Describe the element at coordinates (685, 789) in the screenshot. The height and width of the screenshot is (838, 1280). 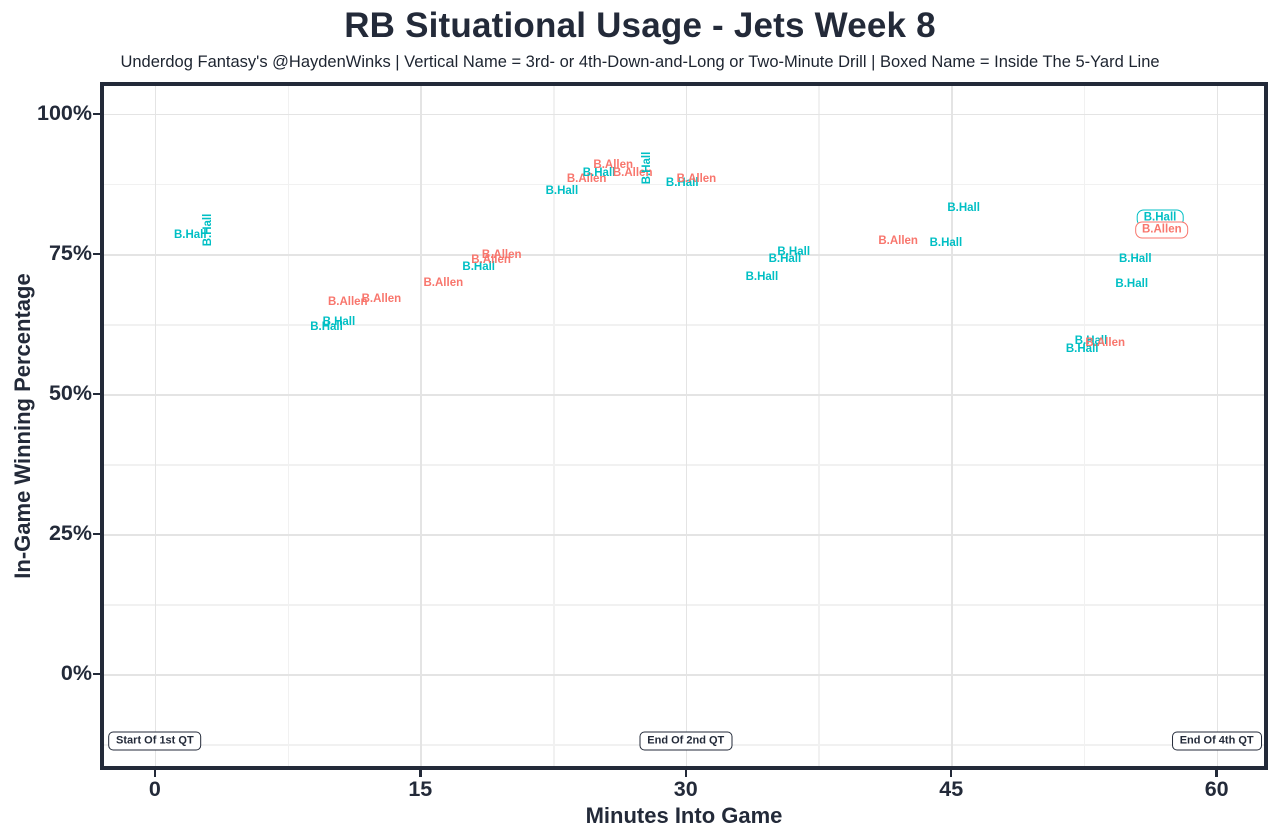
I see `x-tick-label: 30` at that location.